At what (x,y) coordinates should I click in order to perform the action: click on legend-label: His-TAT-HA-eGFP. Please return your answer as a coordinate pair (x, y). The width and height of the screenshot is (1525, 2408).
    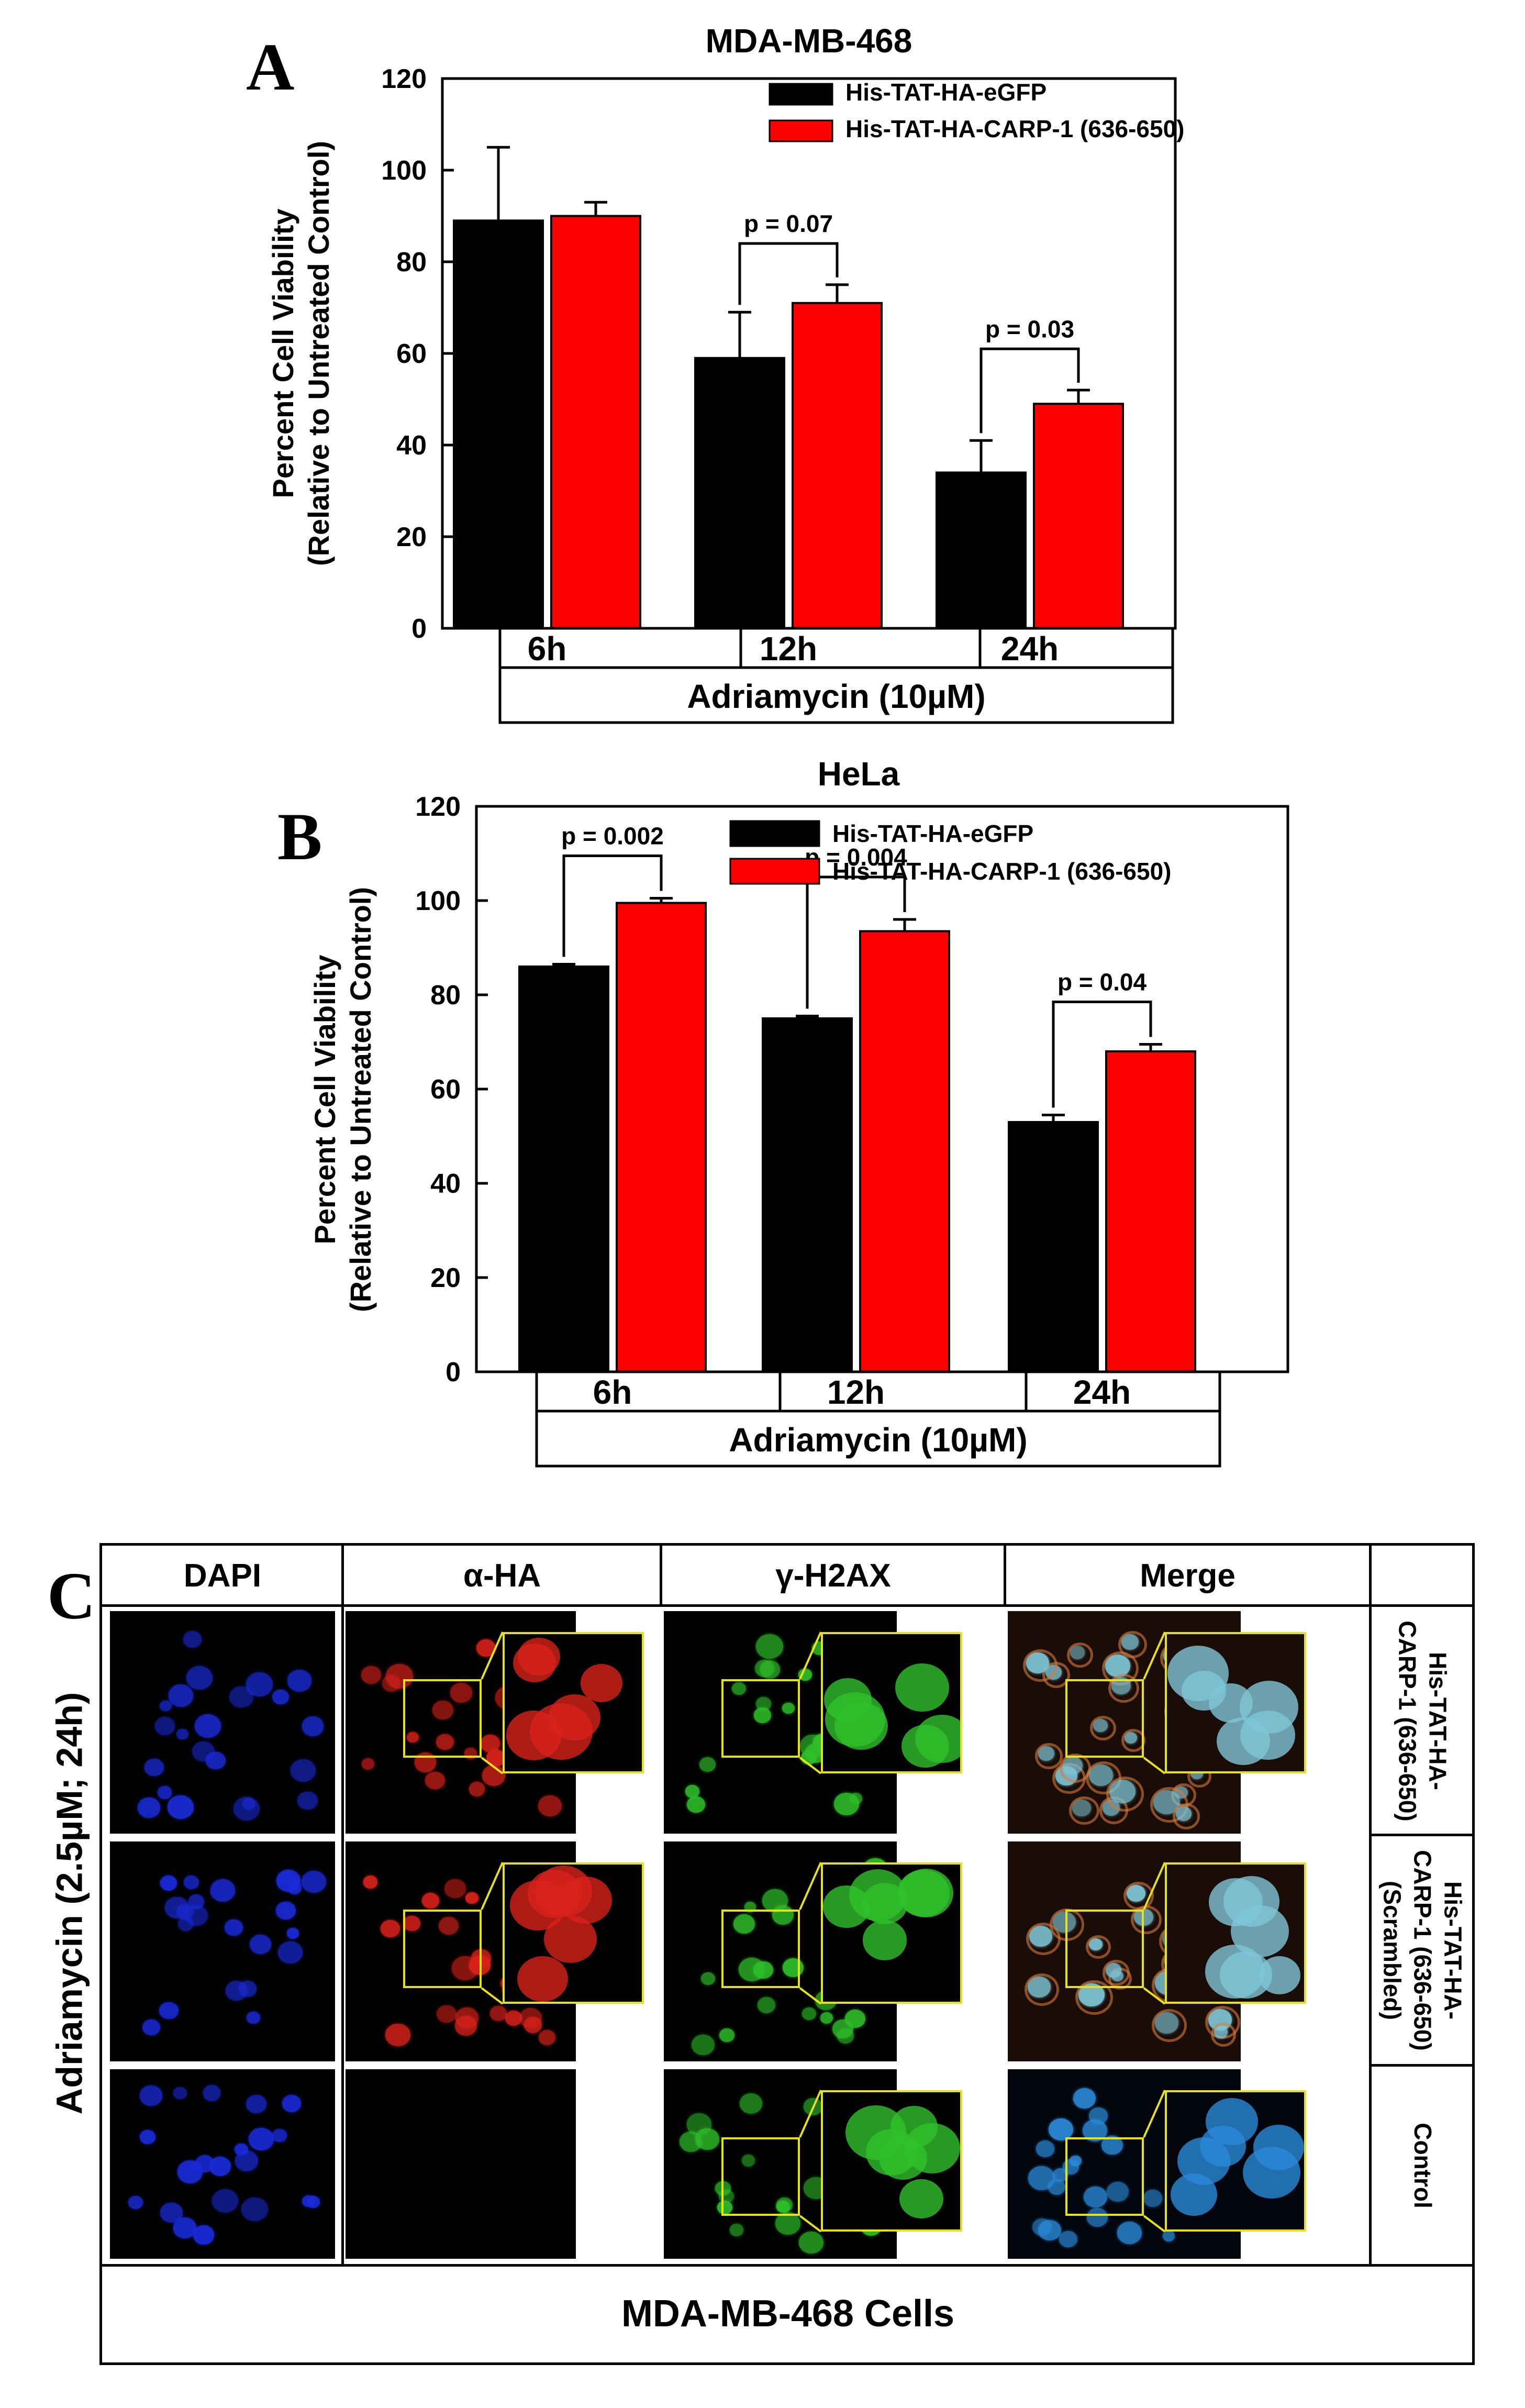
    Looking at the image, I should click on (932, 833).